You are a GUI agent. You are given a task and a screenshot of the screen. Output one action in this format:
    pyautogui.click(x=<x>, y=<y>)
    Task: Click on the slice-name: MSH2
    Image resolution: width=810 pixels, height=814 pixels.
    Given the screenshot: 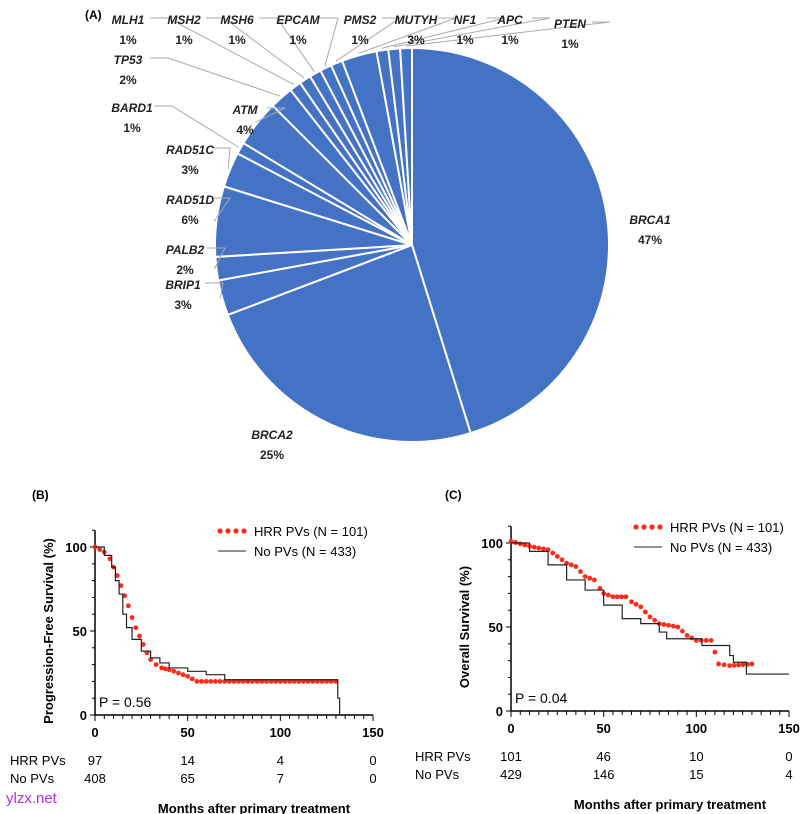 What is the action you would take?
    pyautogui.click(x=184, y=20)
    